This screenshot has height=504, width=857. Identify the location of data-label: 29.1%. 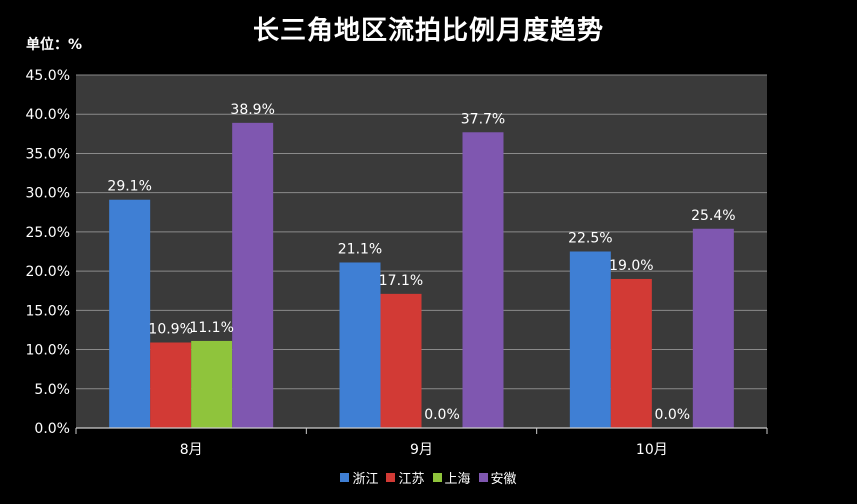
(129, 187).